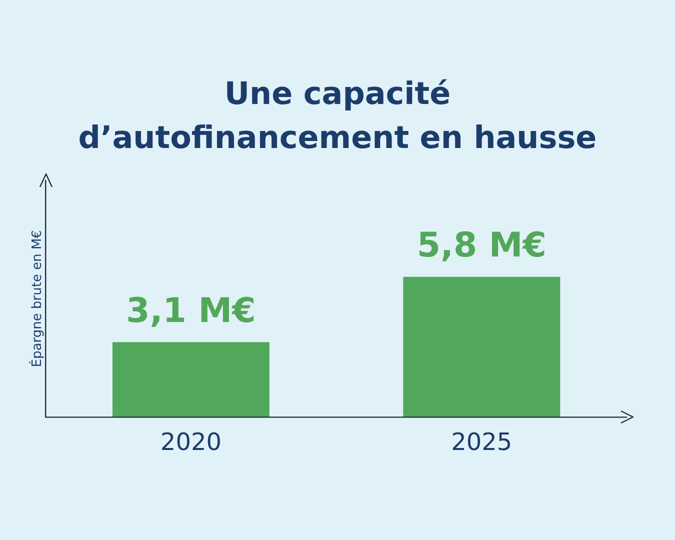 The image size is (675, 540). What do you see at coordinates (337, 116) in the screenshot?
I see `chart-title: Une capacité d’autofinancement en hausse` at bounding box center [337, 116].